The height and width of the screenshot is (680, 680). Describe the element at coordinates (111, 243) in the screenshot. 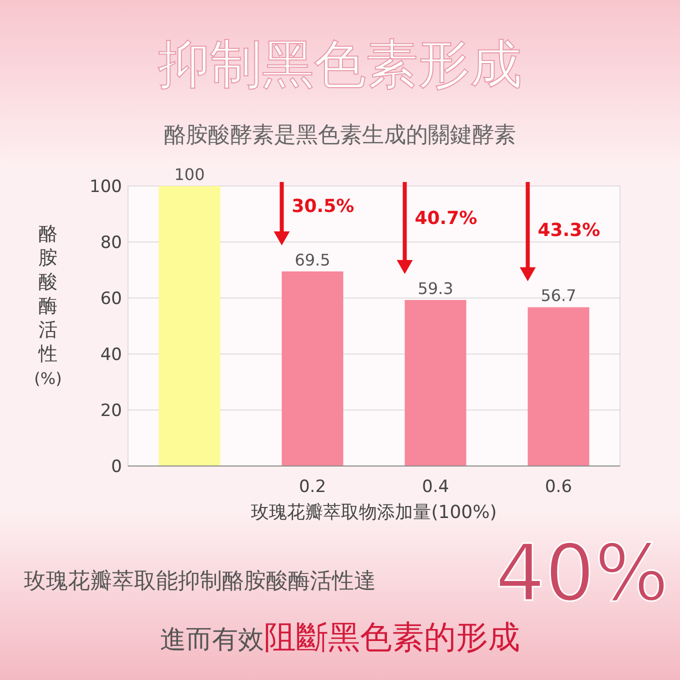

I see `y-tick-label: 80` at that location.